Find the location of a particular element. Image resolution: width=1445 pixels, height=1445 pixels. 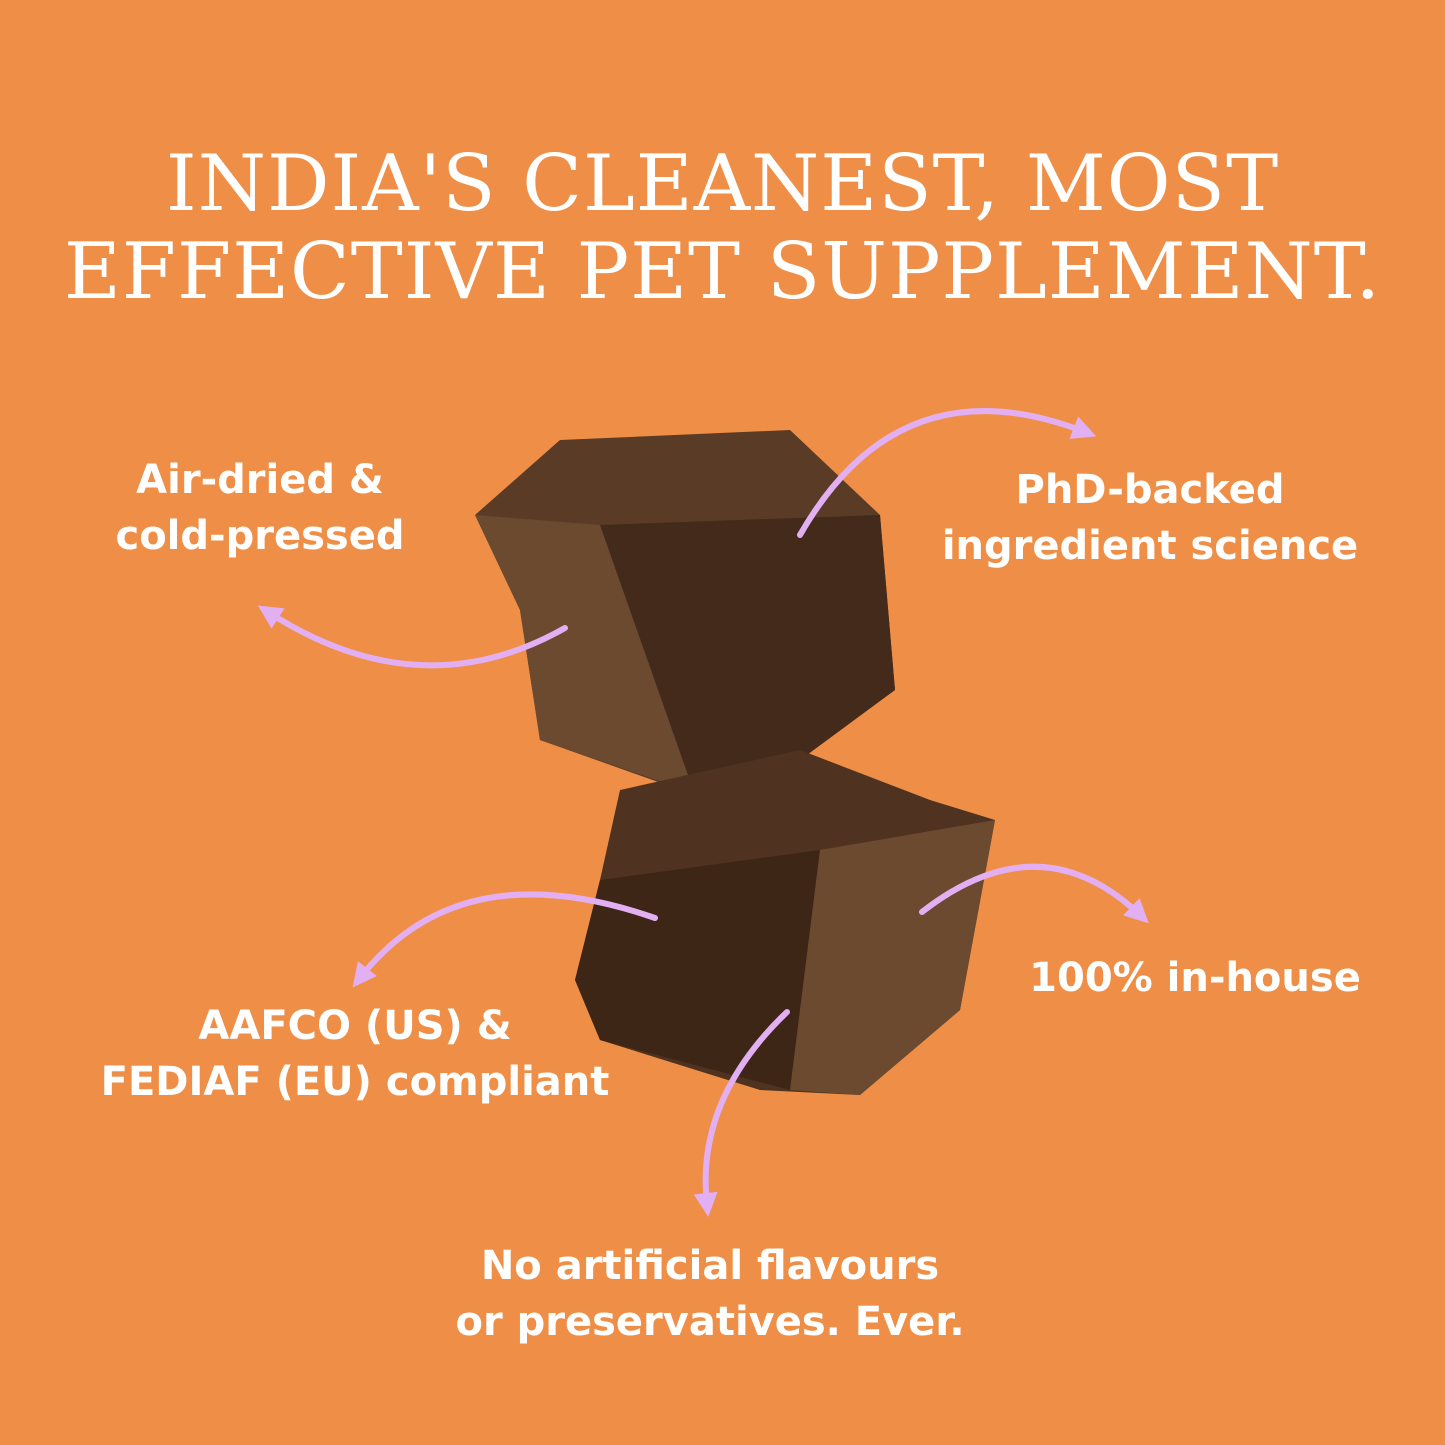

feature-text: 100% in-house is located at coordinates (1195, 978).